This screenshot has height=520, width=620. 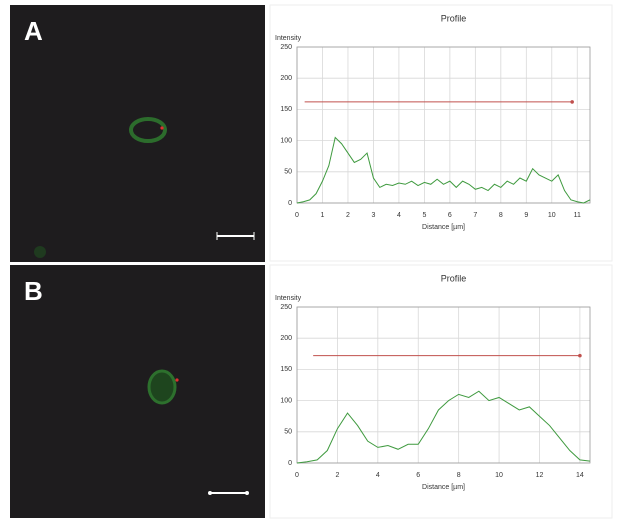 I want to click on x-tick-label: 3, so click(x=373, y=215).